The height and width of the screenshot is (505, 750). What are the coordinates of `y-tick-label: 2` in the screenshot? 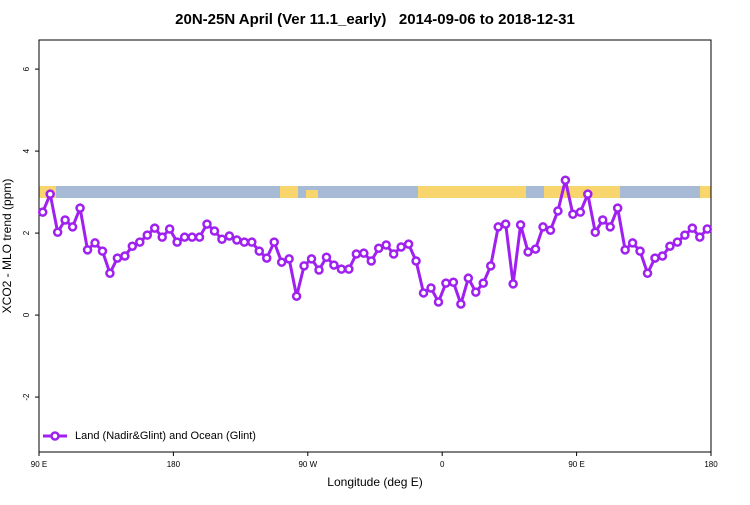 It's located at (26, 232).